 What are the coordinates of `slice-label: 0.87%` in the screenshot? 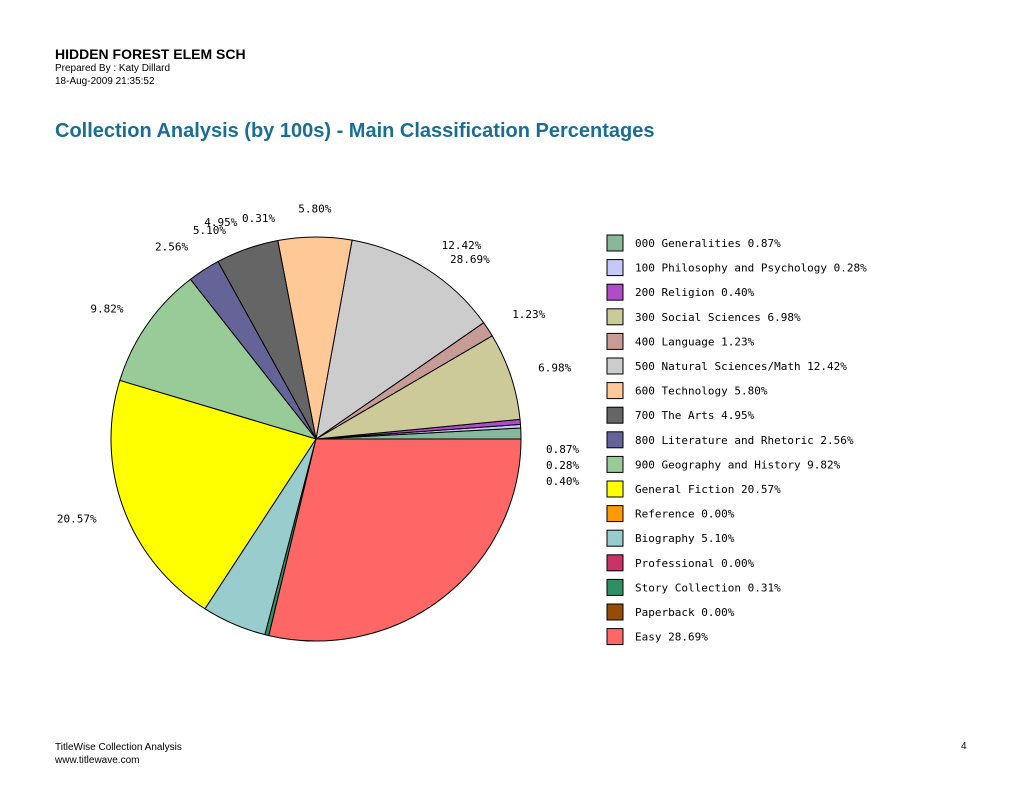 It's located at (562, 449).